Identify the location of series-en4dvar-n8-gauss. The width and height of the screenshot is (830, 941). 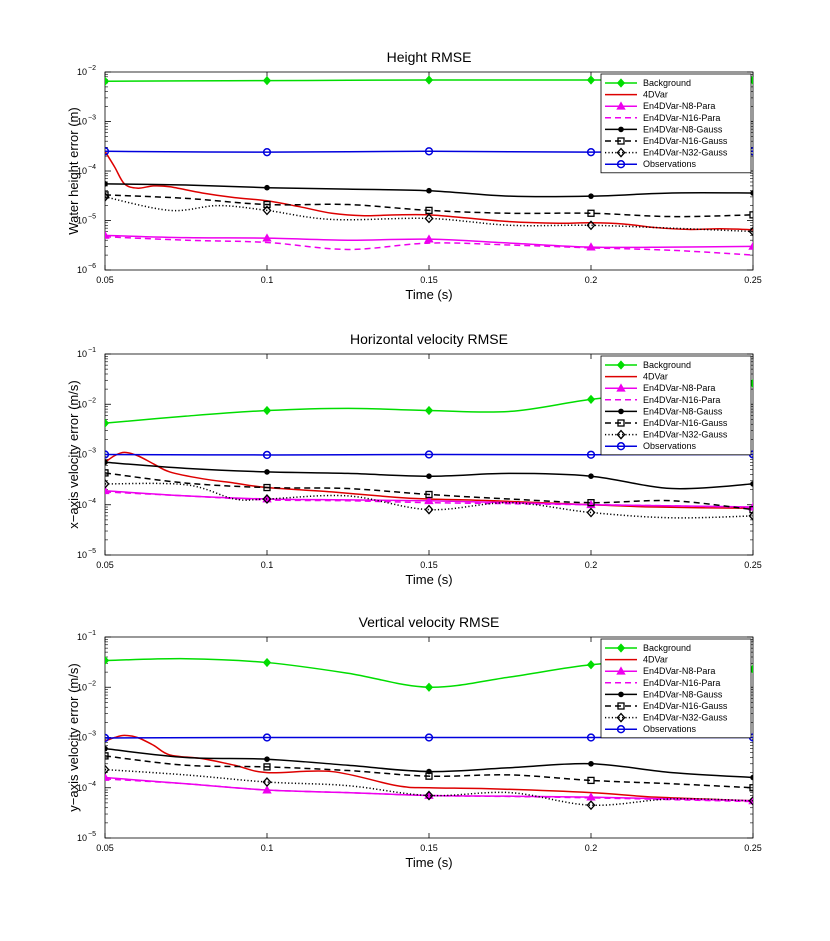
(429, 763).